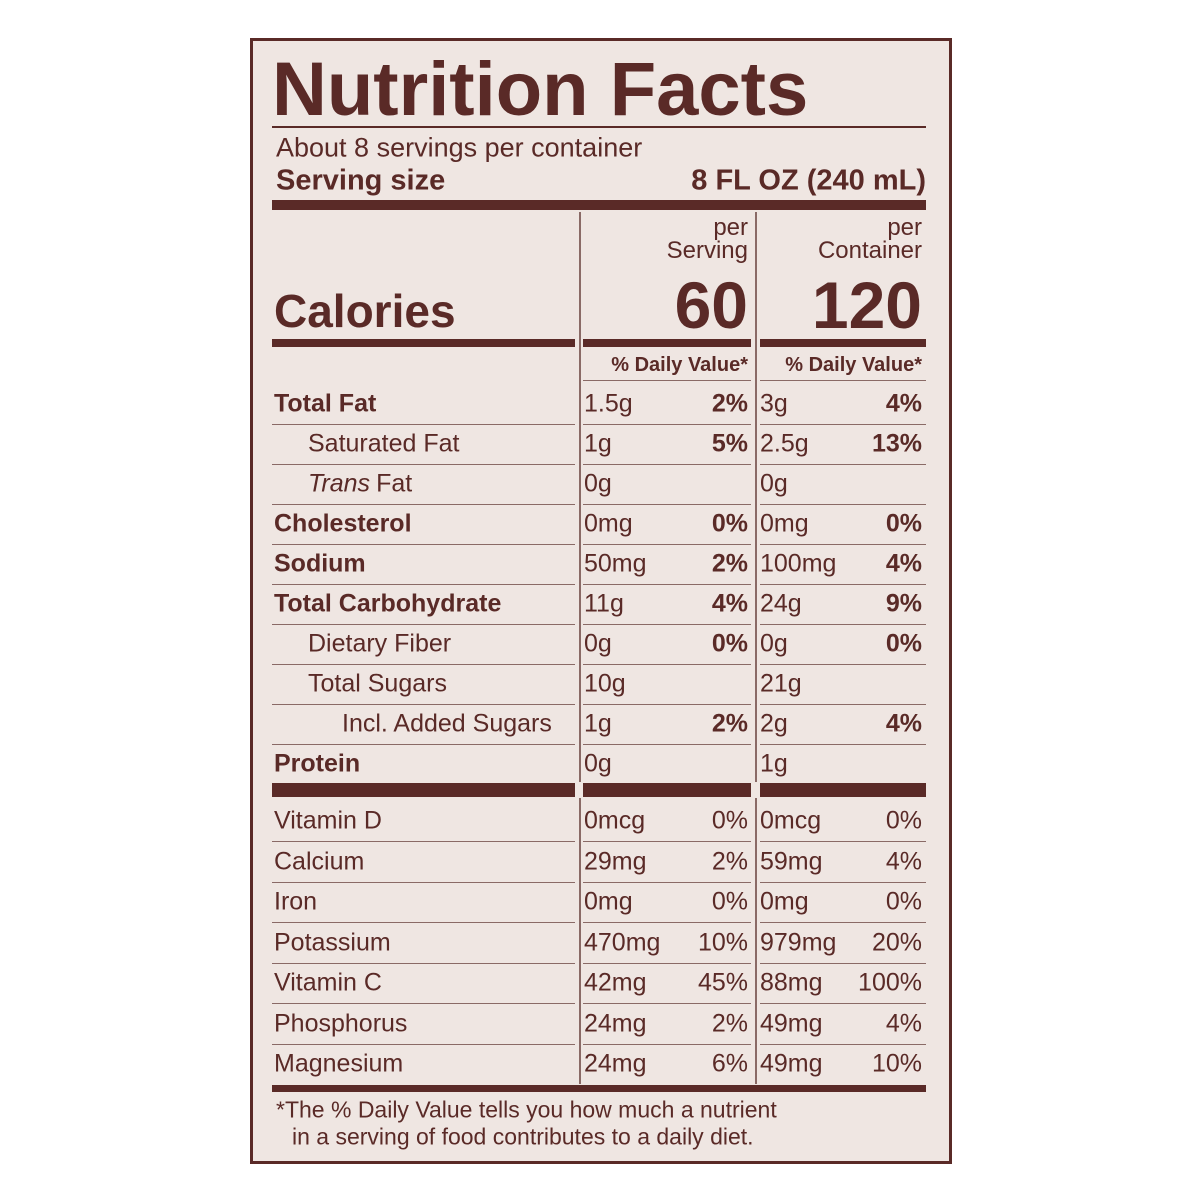 This screenshot has height=1200, width=1200. Describe the element at coordinates (774, 403) in the screenshot. I see `amount: 3g` at that location.